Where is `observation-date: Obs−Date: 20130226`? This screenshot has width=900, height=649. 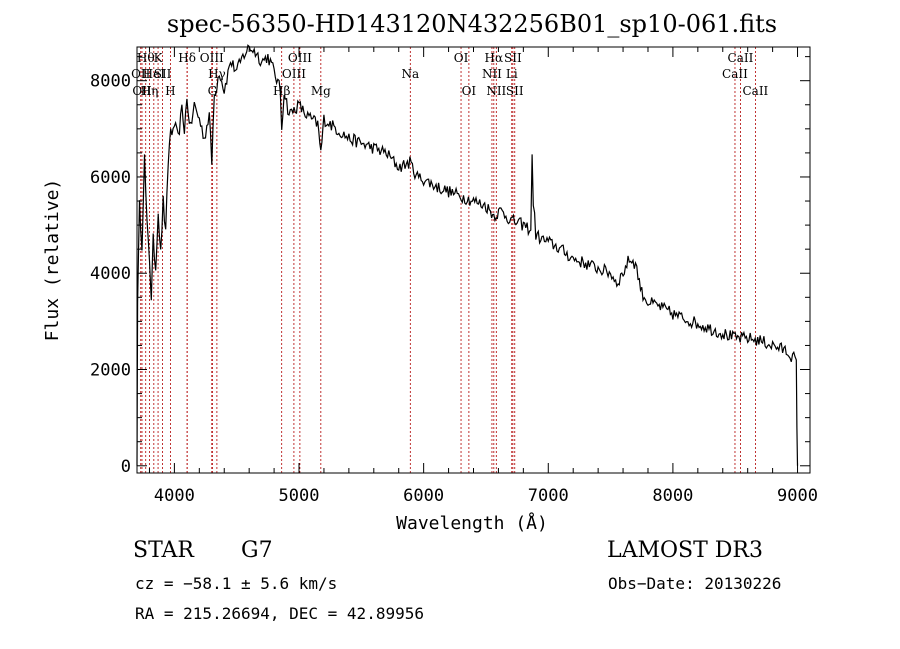
observation-date: Obs−Date: 20130226 is located at coordinates (695, 583).